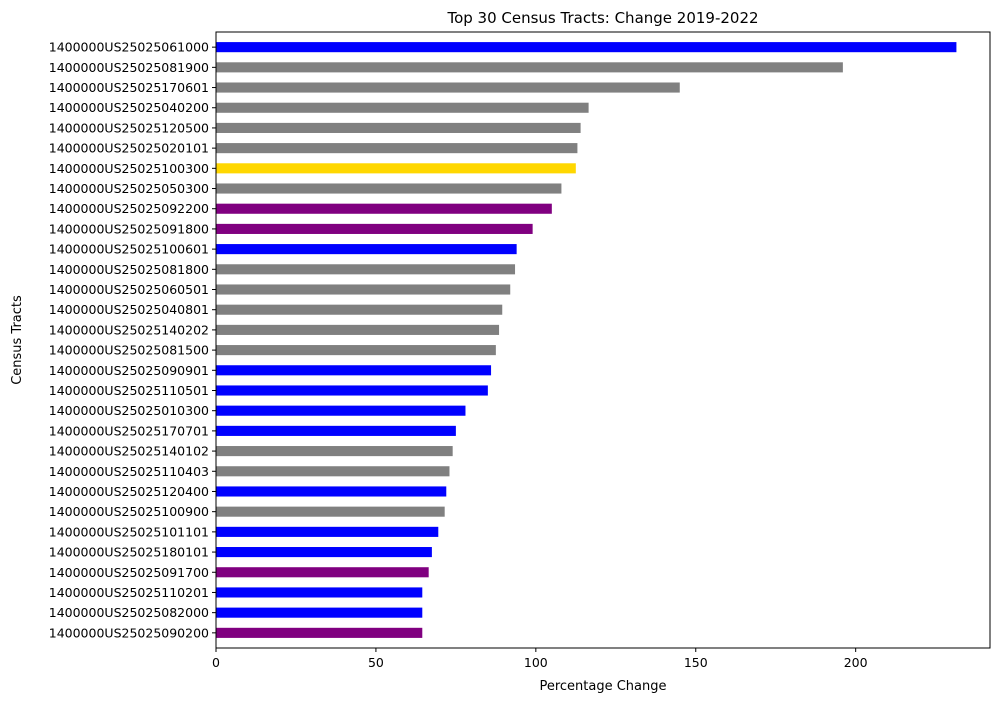 This screenshot has height=701, width=1001. Describe the element at coordinates (376, 662) in the screenshot. I see `x-tick-label: 50` at that location.